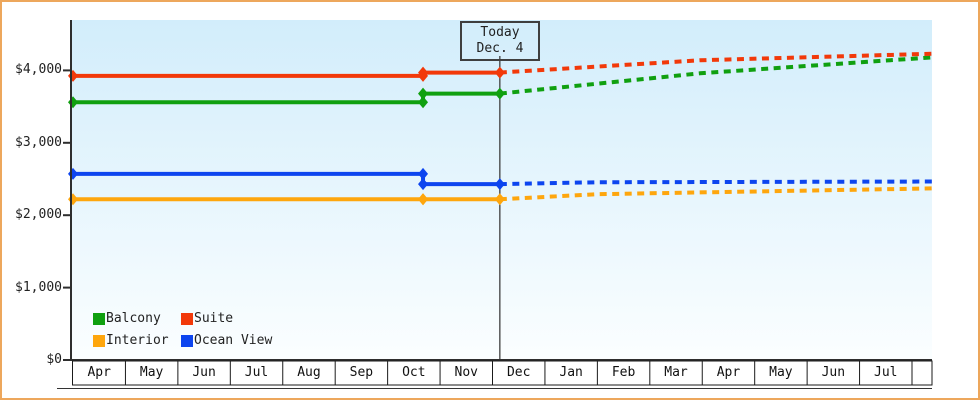 The width and height of the screenshot is (980, 400). I want to click on series-forecast-balcony, so click(716, 75).